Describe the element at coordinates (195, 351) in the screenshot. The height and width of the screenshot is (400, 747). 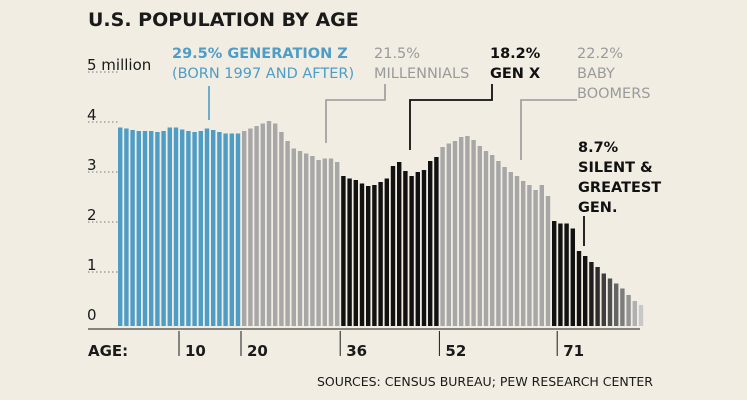
I see `x-tick-label: 10` at that location.